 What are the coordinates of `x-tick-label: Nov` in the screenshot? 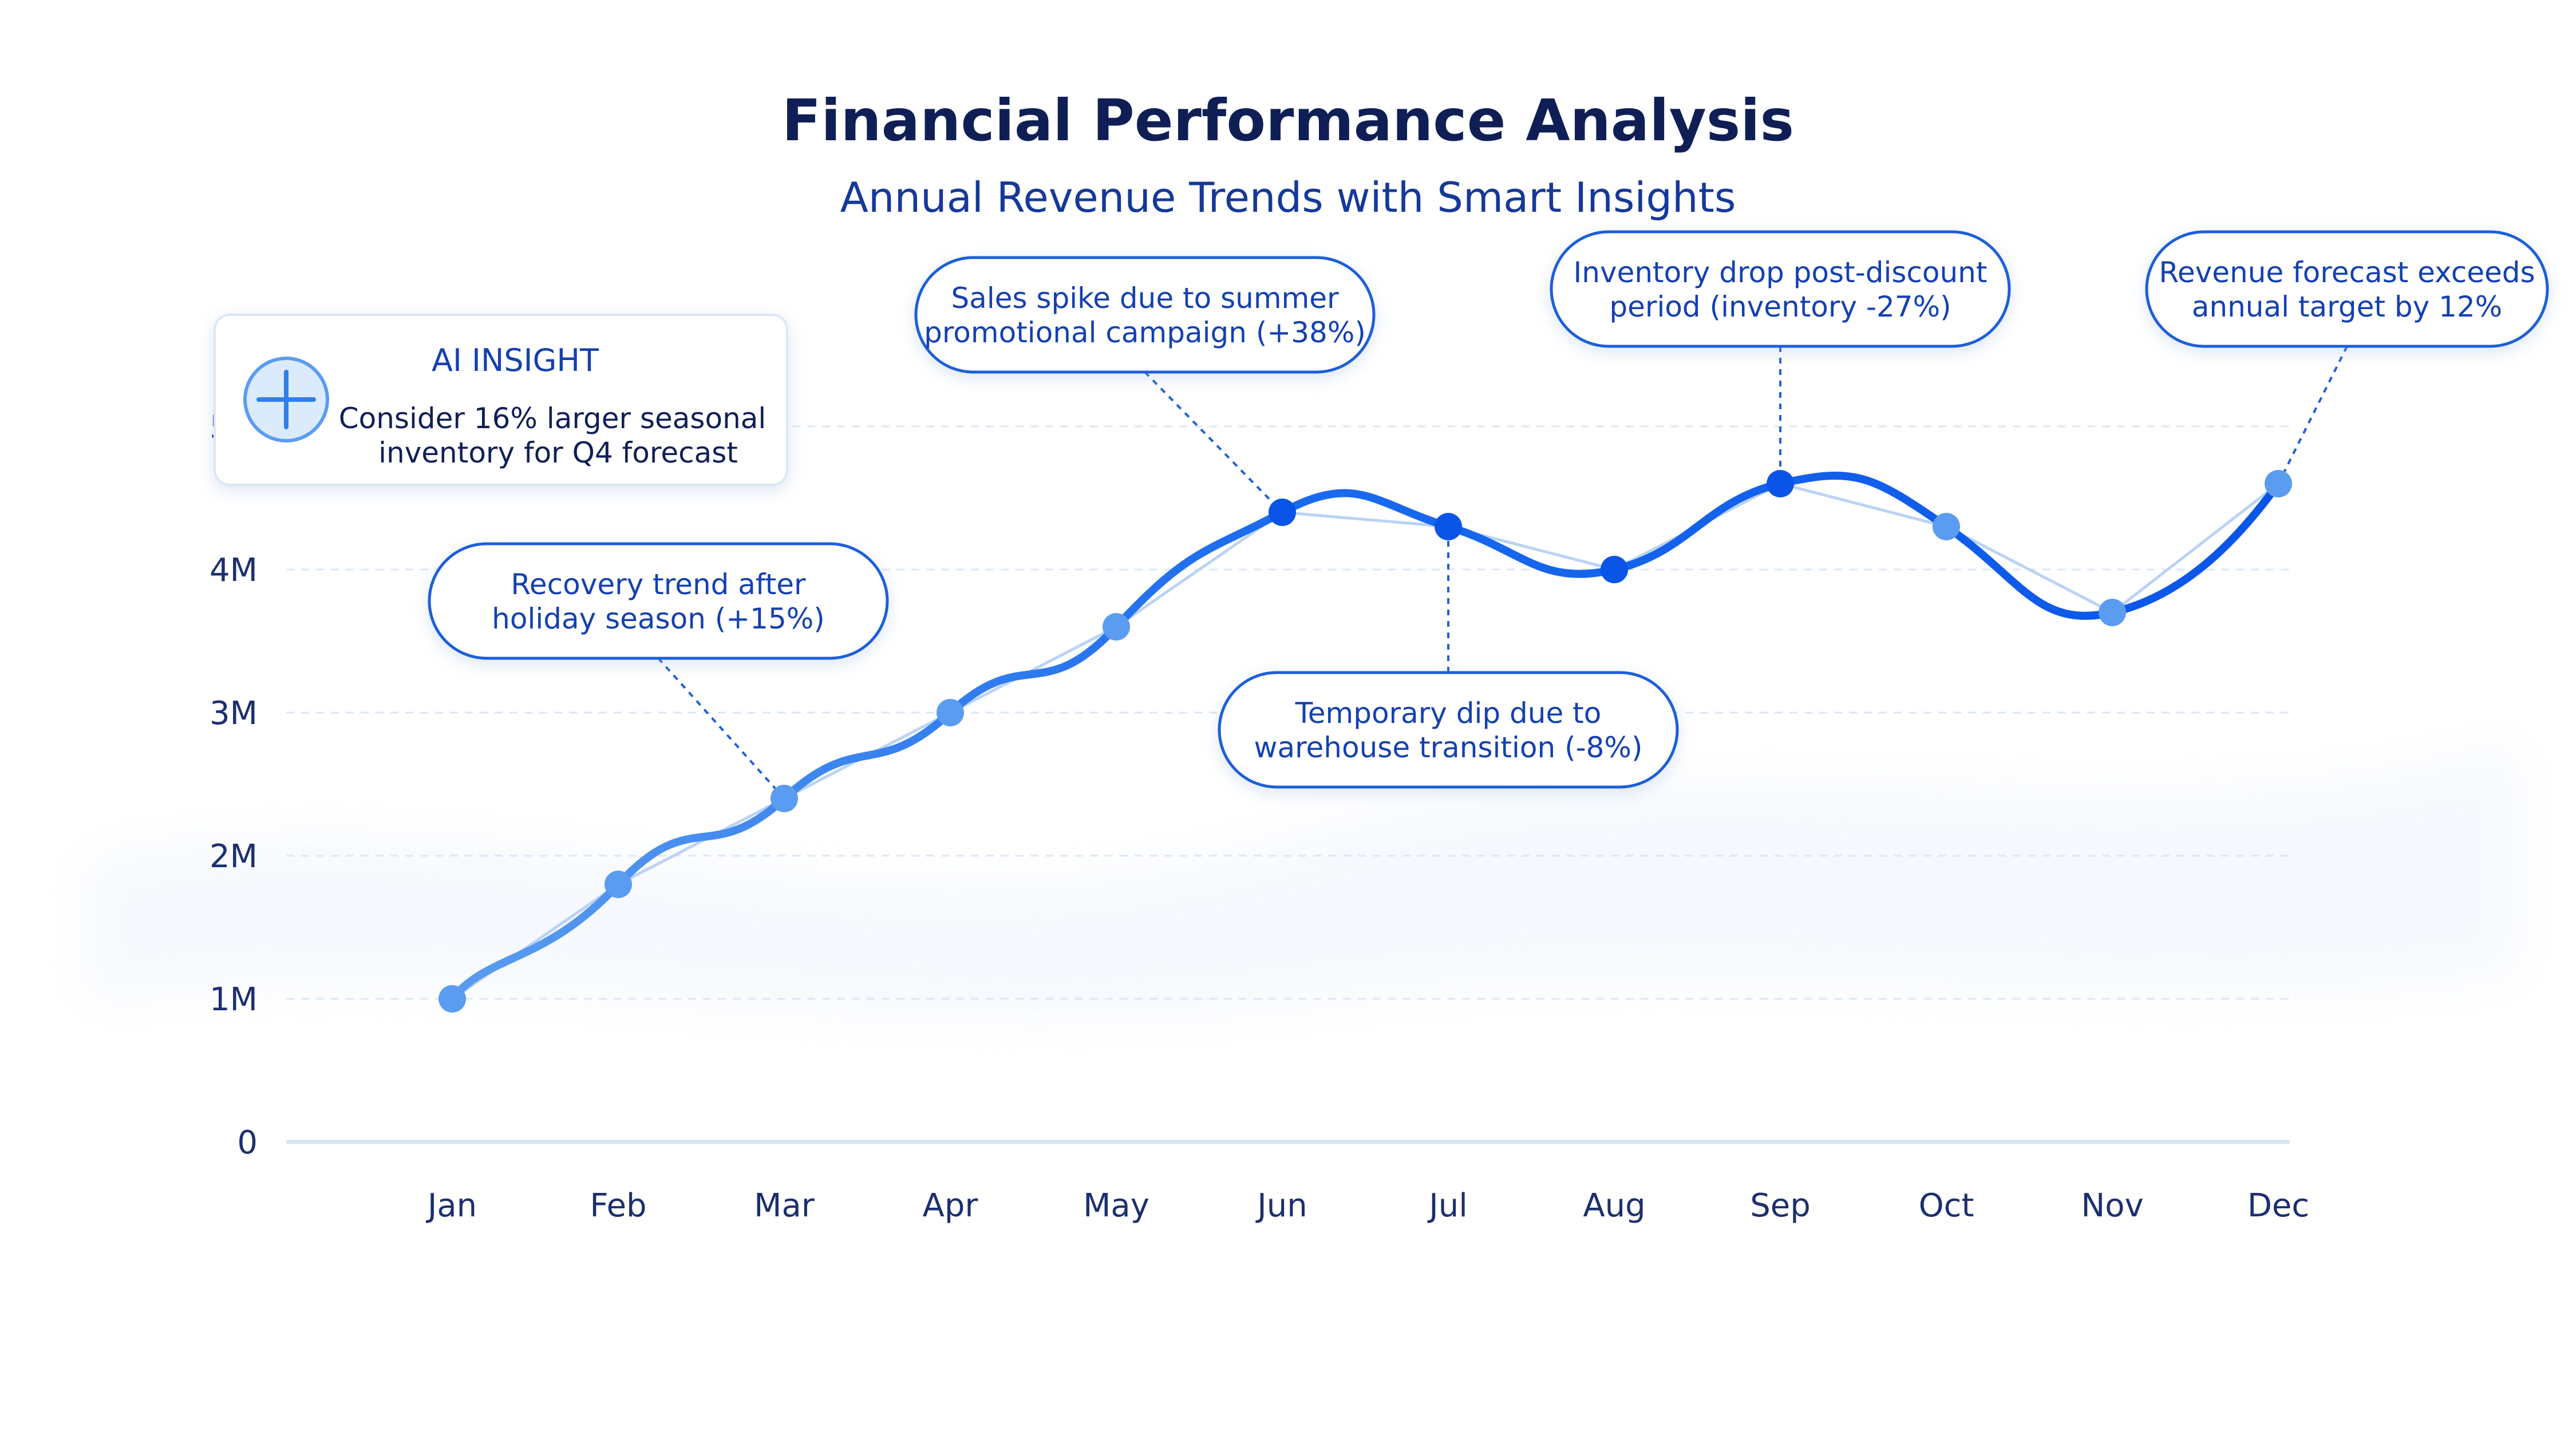 It's located at (2112, 1205).